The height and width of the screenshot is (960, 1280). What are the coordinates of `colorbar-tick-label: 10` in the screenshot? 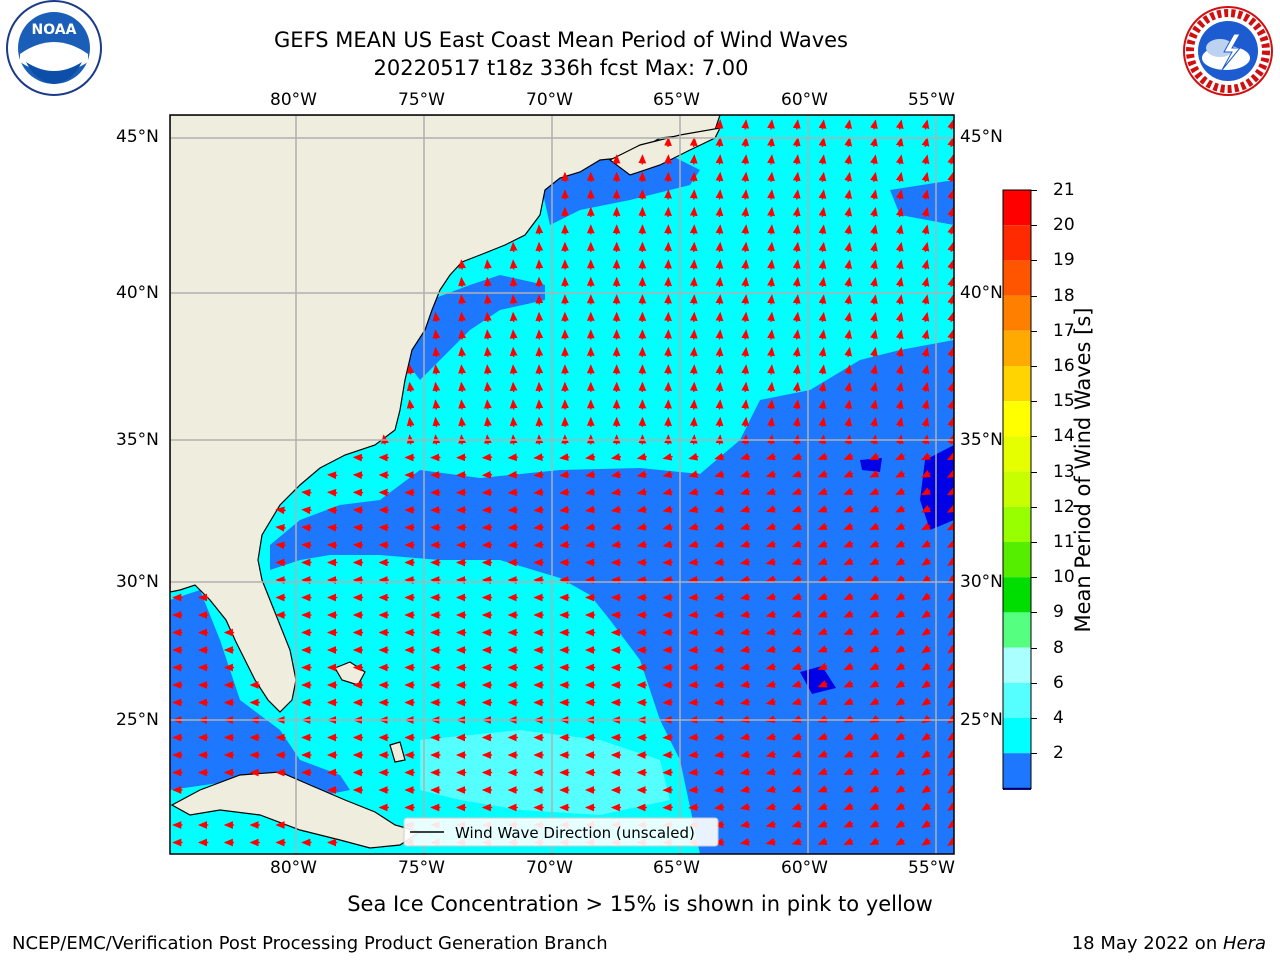 It's located at (1064, 577).